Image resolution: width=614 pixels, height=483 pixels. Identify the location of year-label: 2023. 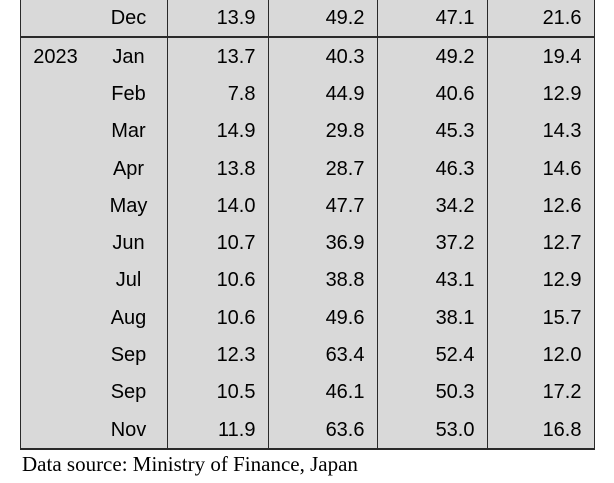
(55, 56).